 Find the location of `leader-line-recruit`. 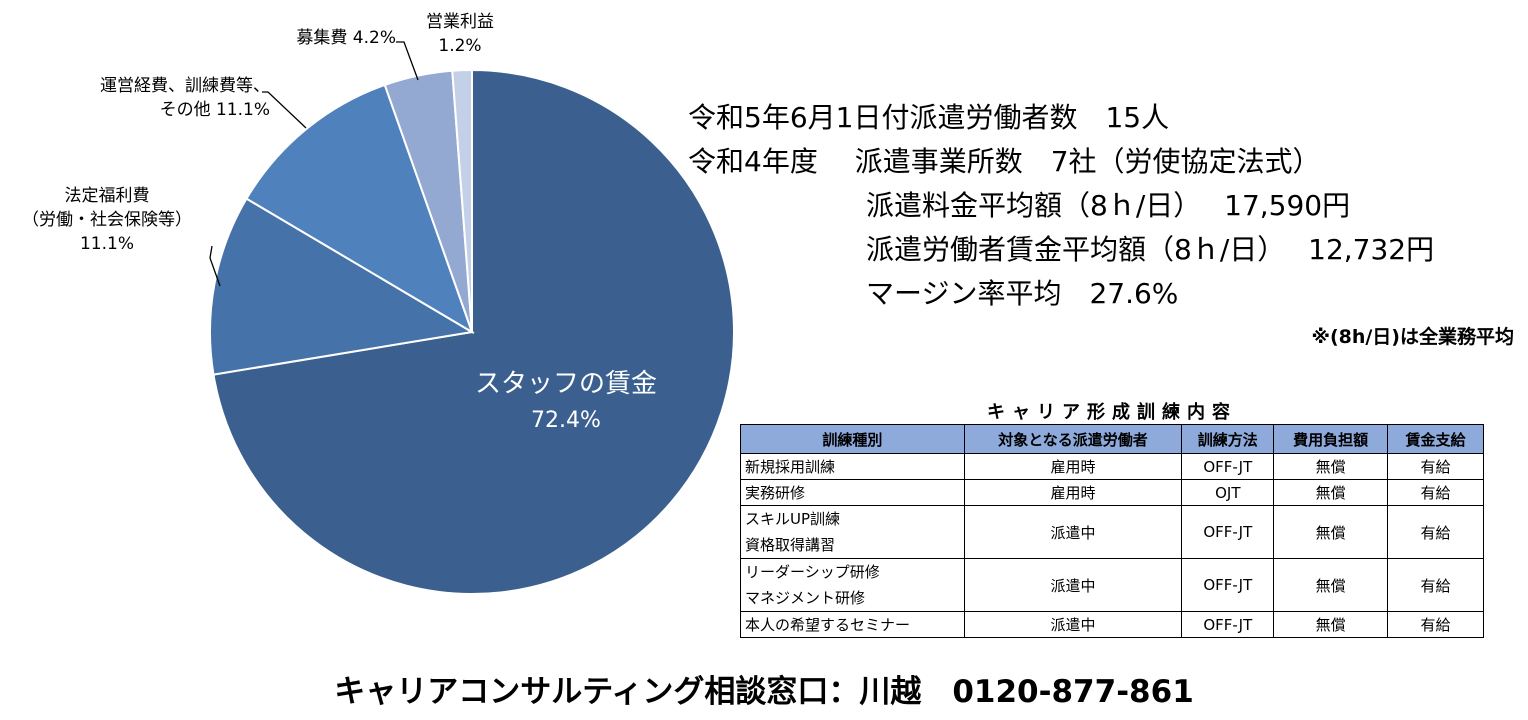

leader-line-recruit is located at coordinates (407, 61).